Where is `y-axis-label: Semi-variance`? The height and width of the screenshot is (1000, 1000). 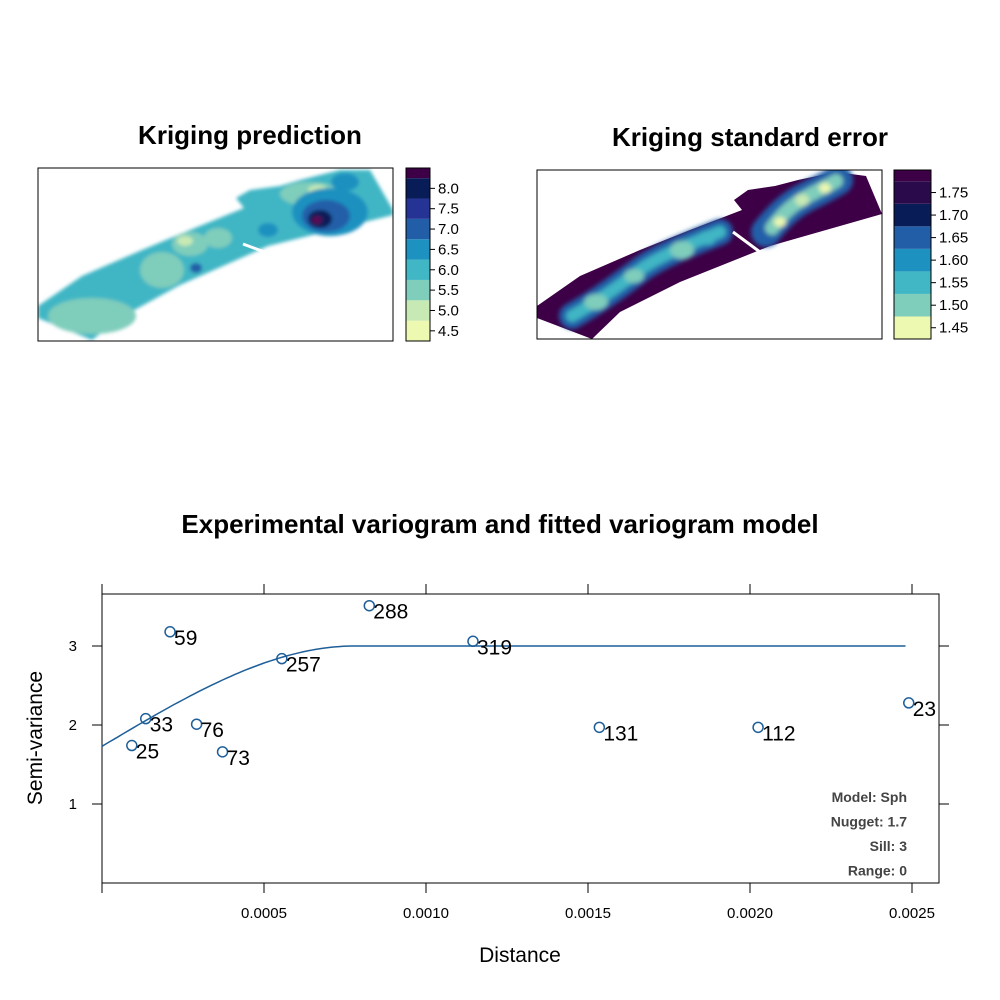 y-axis-label: Semi-variance is located at coordinates (35, 738).